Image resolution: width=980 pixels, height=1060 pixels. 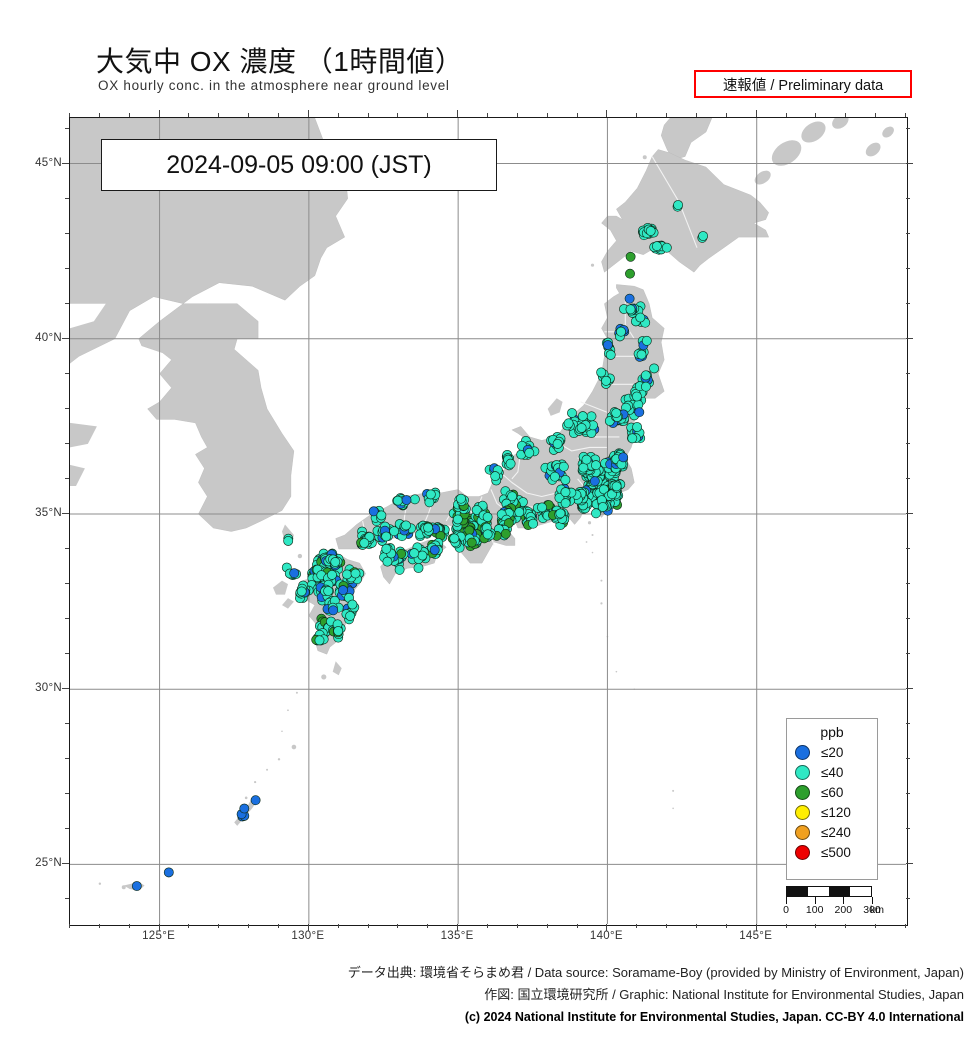 I want to click on legend-item-label: ≤240, so click(x=836, y=832).